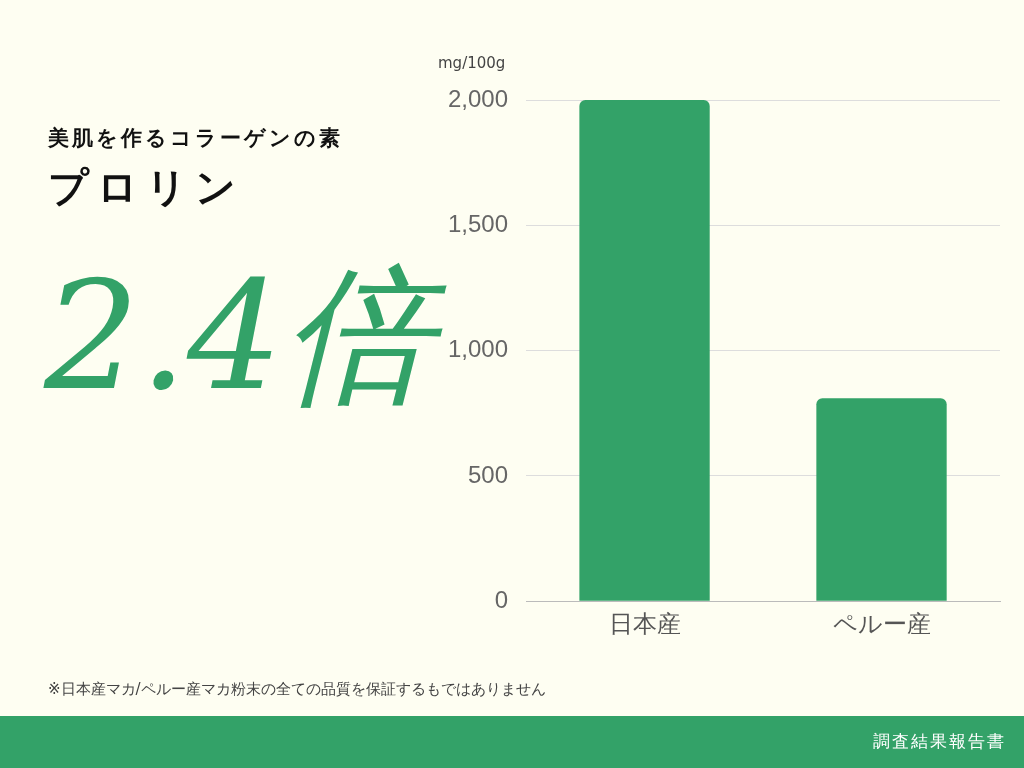 This screenshot has height=768, width=1024. I want to click on y-axis-title: mg/100g, so click(472, 63).